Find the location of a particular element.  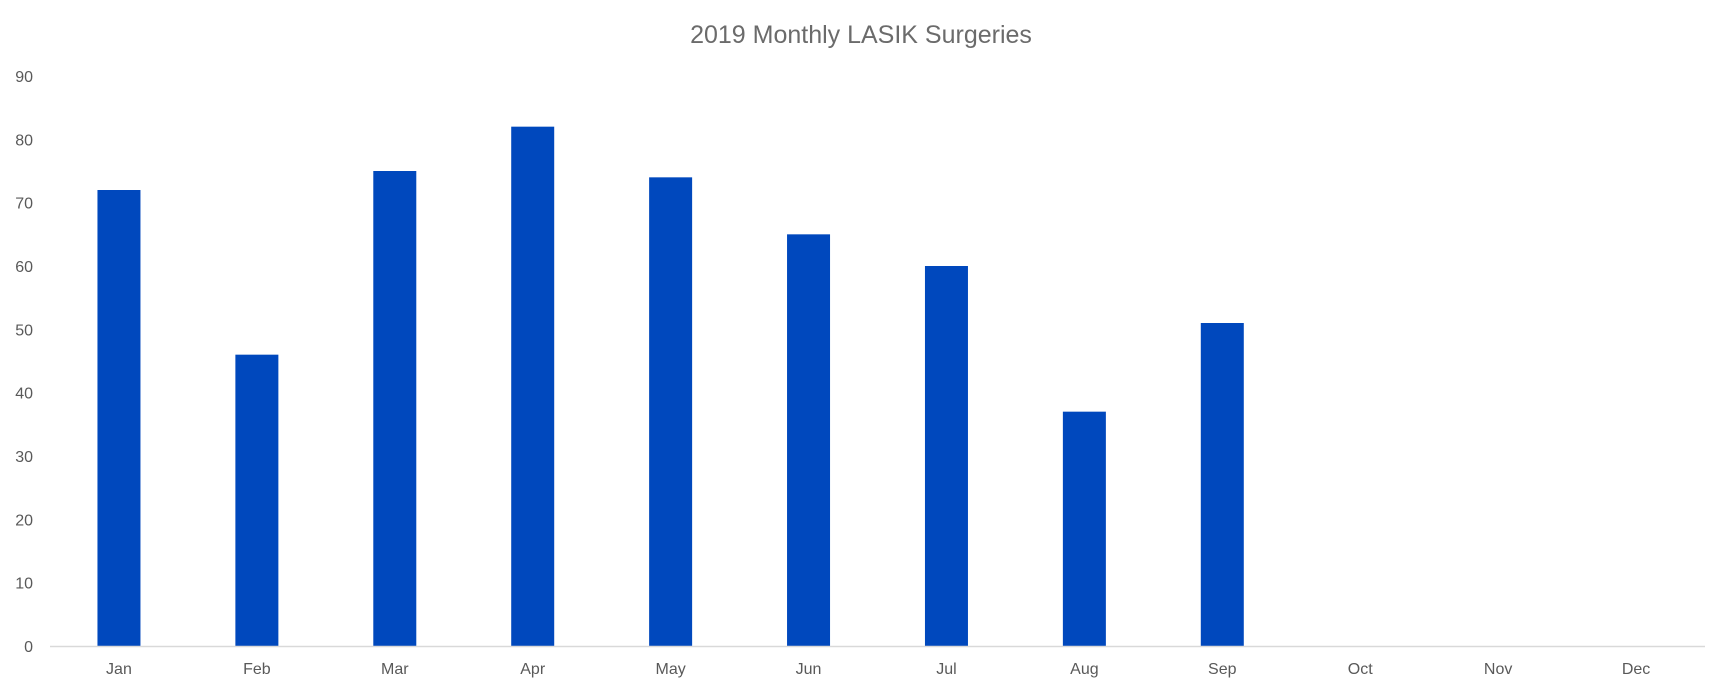

x-tick-label-dec: Dec is located at coordinates (1636, 669).